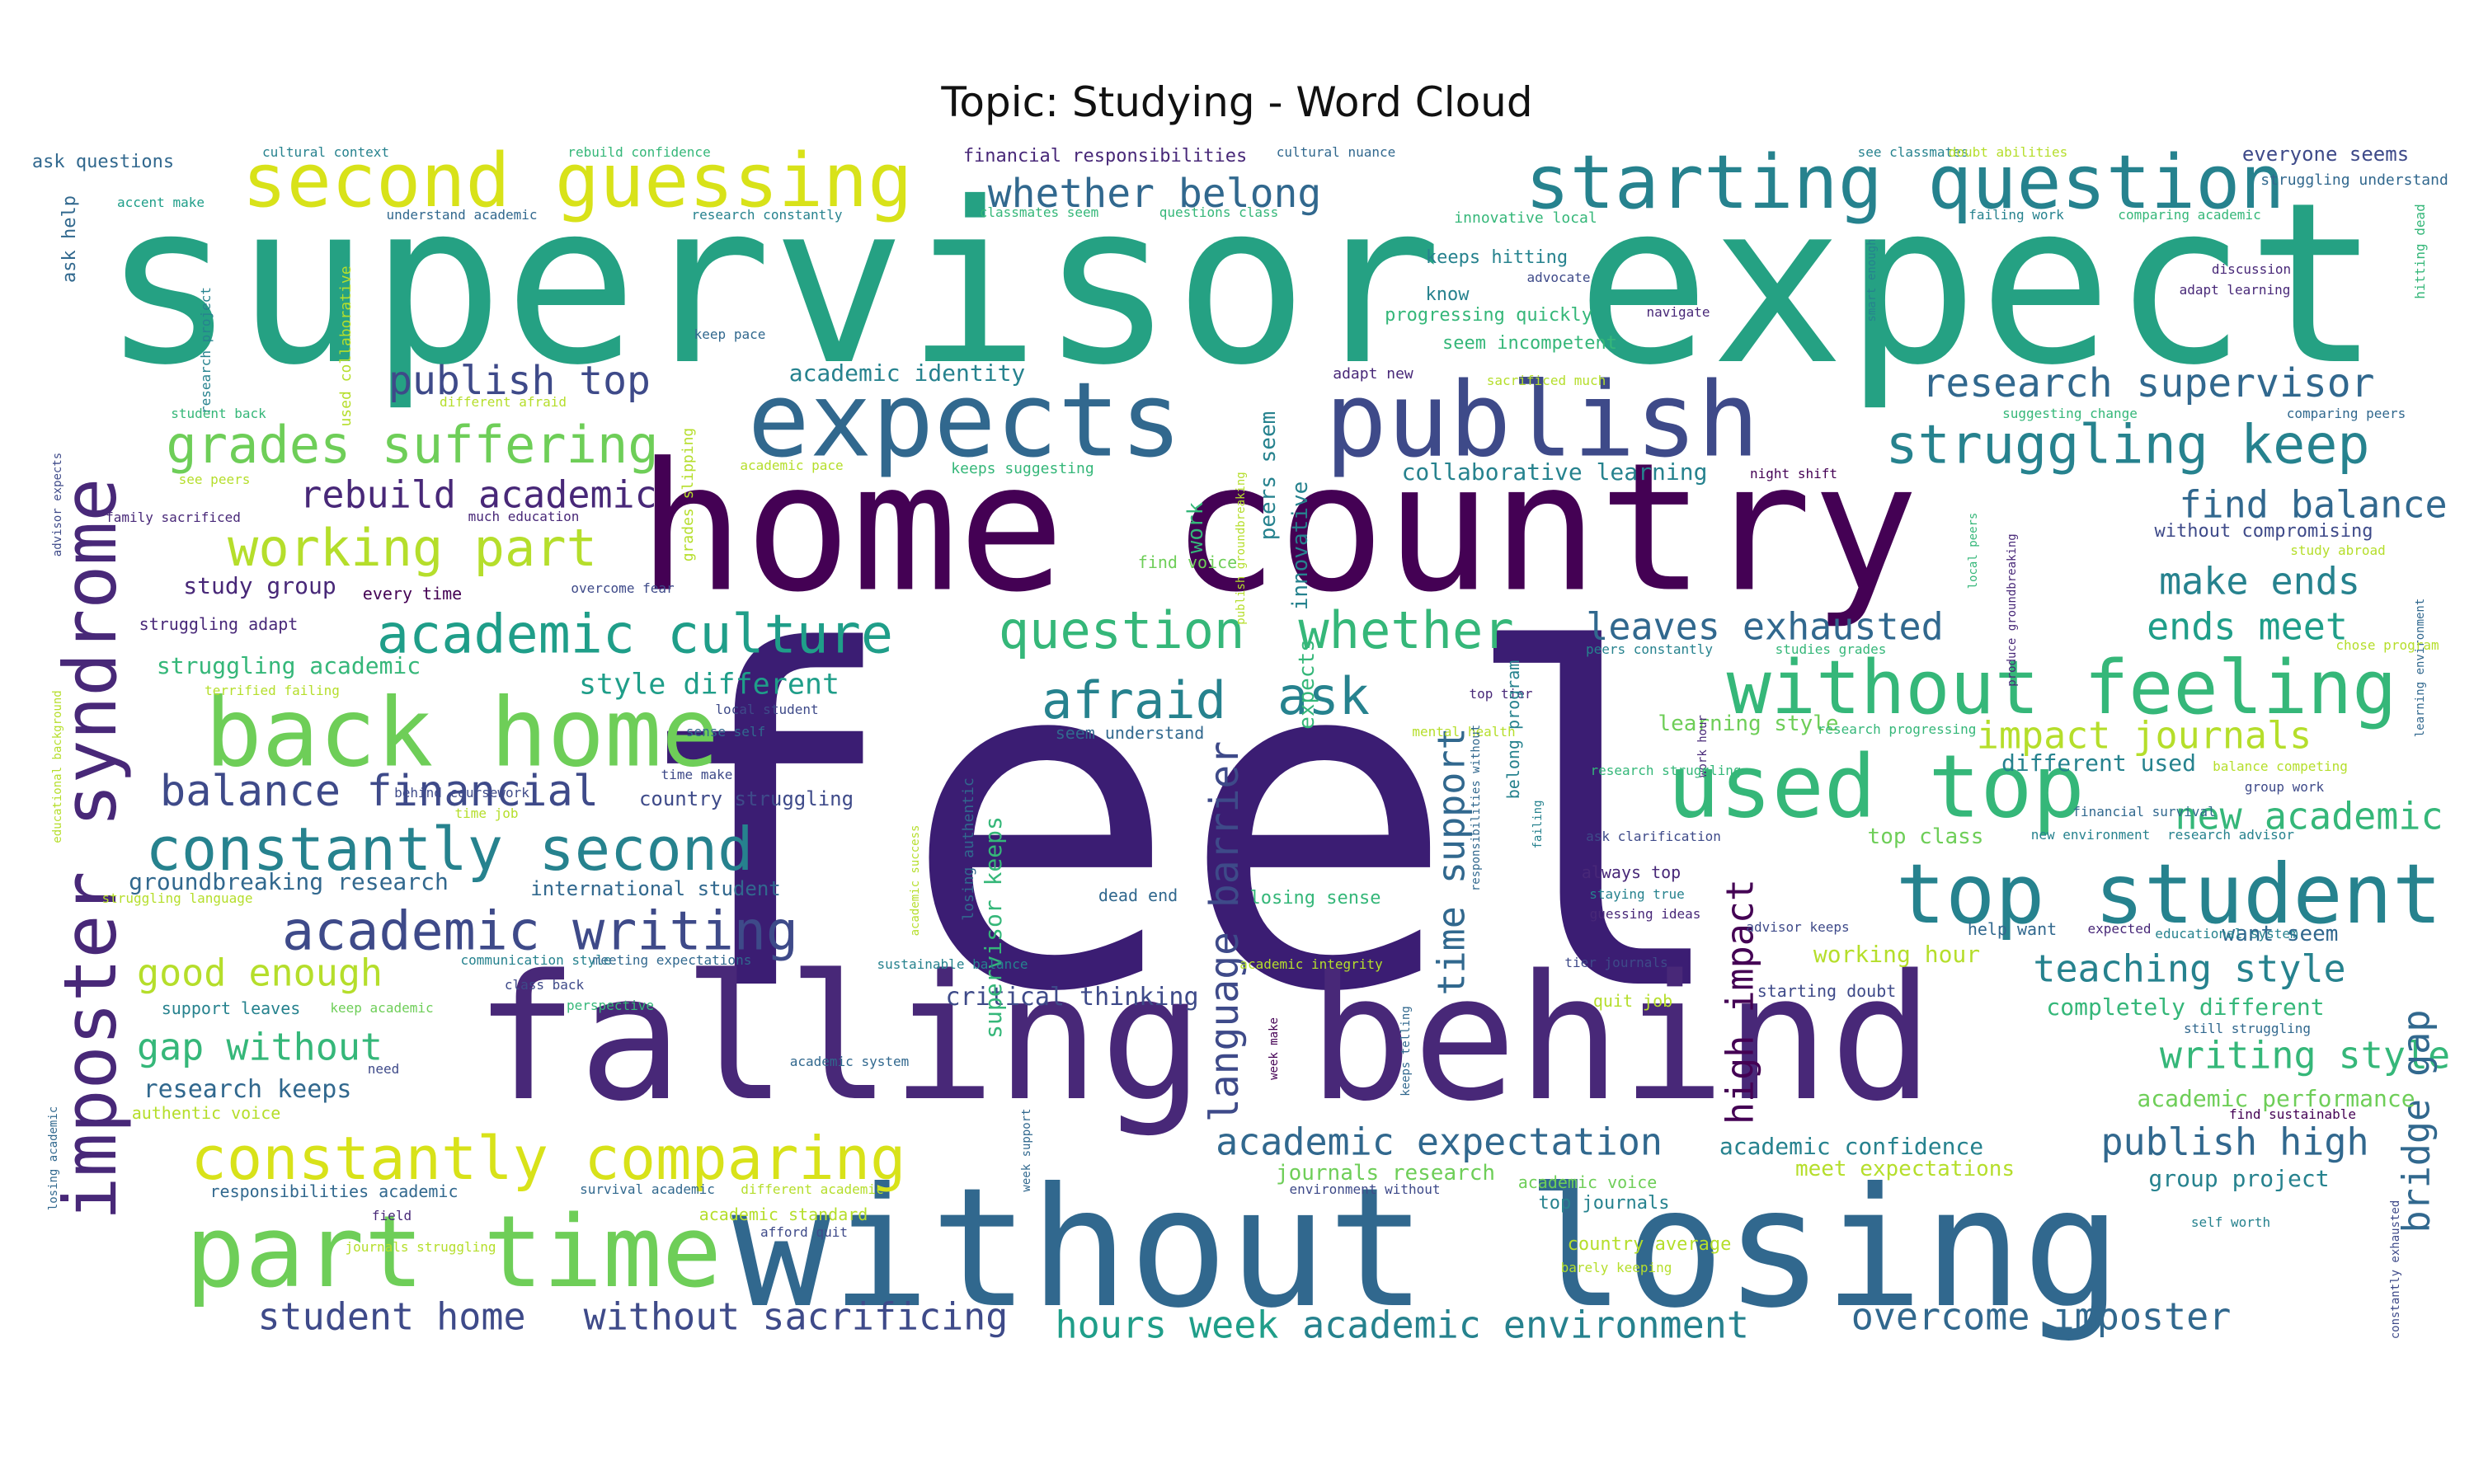  I want to click on word-know: know, so click(1447, 294).